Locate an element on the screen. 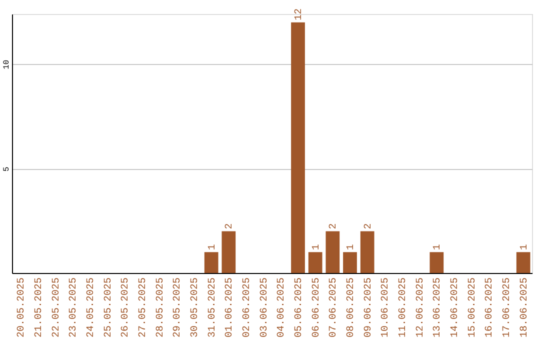 Image resolution: width=540 pixels, height=340 pixels. x-tick-label: 16.06.2025 is located at coordinates (490, 308).